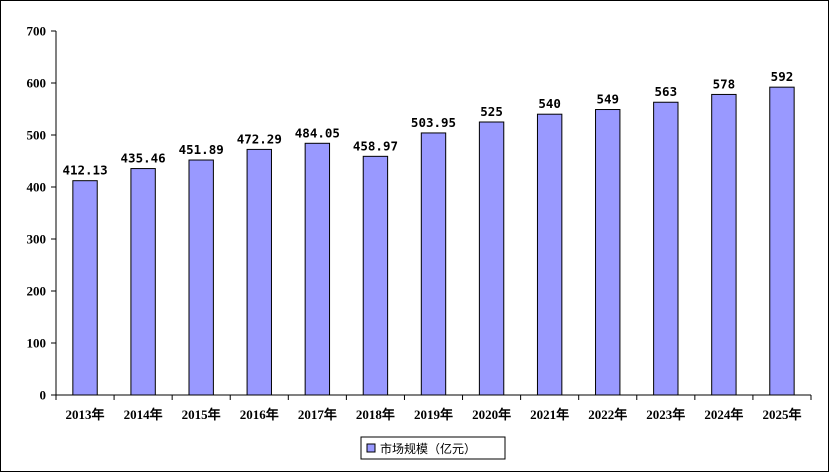  What do you see at coordinates (43, 395) in the screenshot?
I see `y-tick-label: 0` at bounding box center [43, 395].